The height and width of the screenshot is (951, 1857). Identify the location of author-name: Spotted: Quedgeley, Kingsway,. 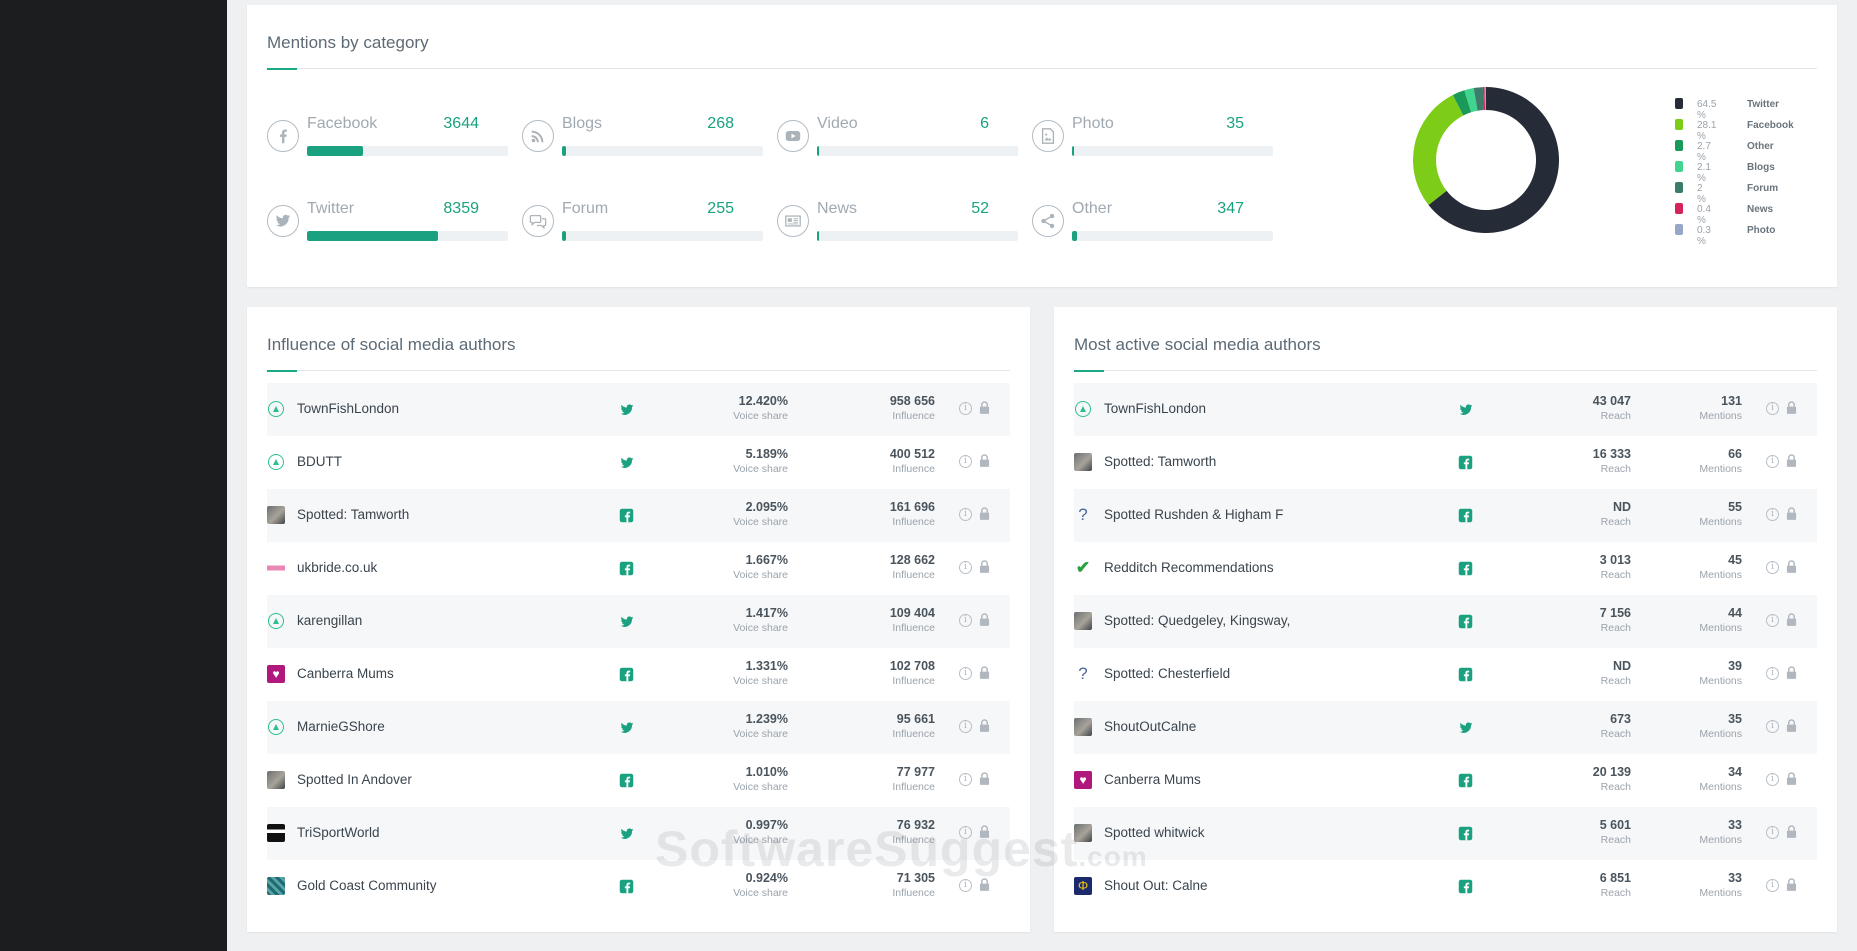
(1197, 620).